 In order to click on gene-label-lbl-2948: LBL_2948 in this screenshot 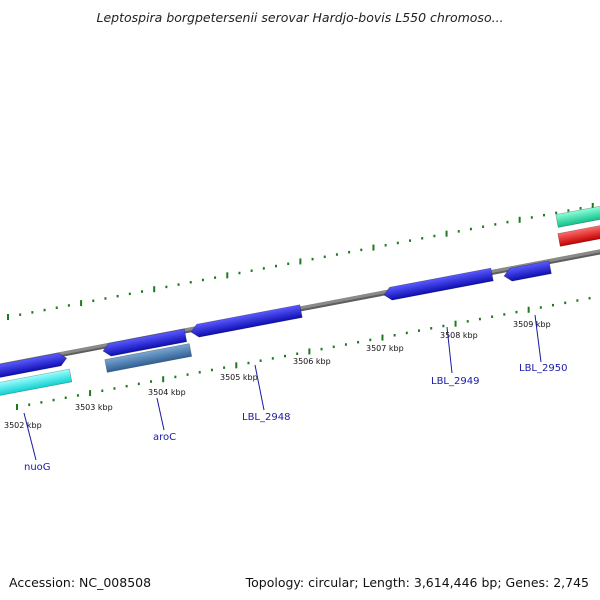, I will do `click(266, 417)`.